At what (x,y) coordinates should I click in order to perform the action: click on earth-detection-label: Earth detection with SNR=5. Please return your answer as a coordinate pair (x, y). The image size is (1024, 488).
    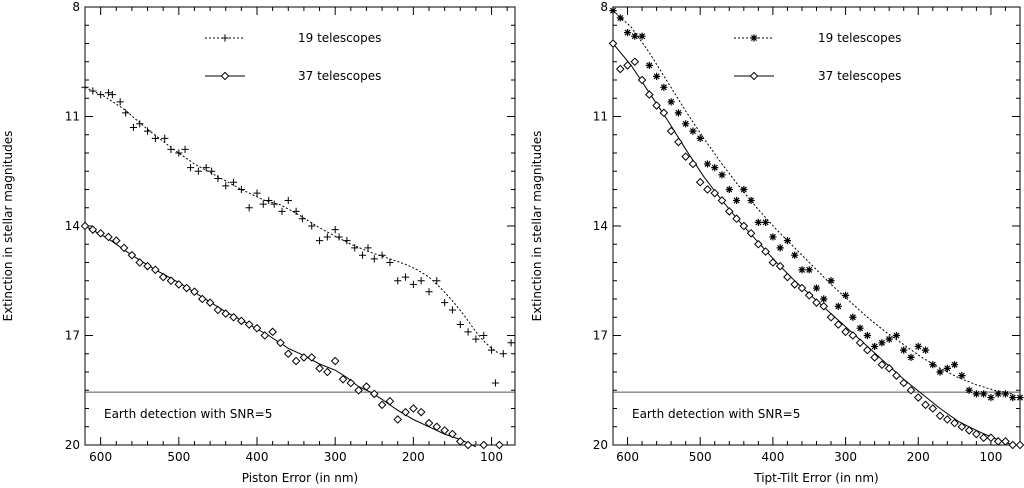
    Looking at the image, I should click on (716, 414).